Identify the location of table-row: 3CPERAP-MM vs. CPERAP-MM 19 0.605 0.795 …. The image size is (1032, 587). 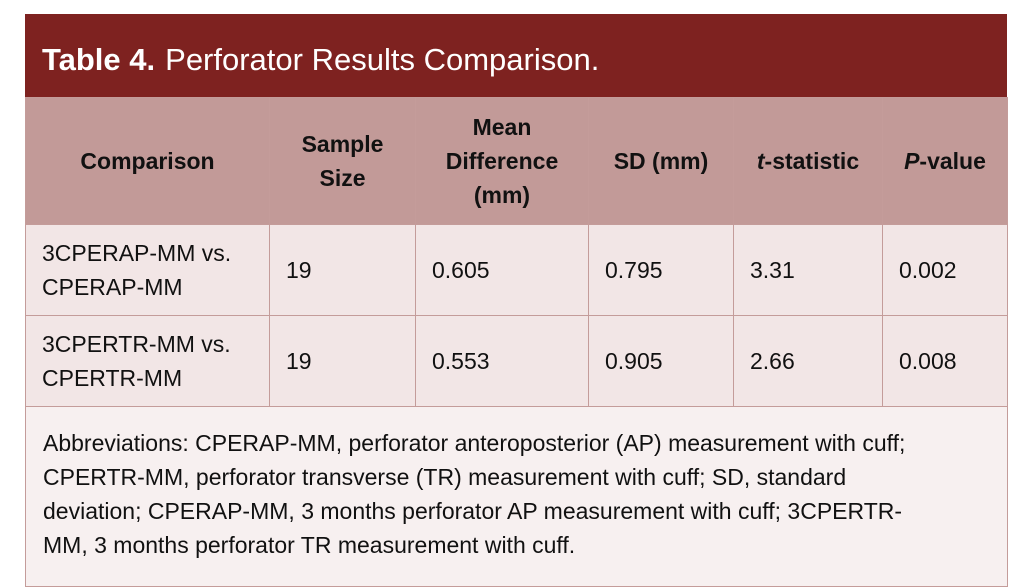
(516, 270).